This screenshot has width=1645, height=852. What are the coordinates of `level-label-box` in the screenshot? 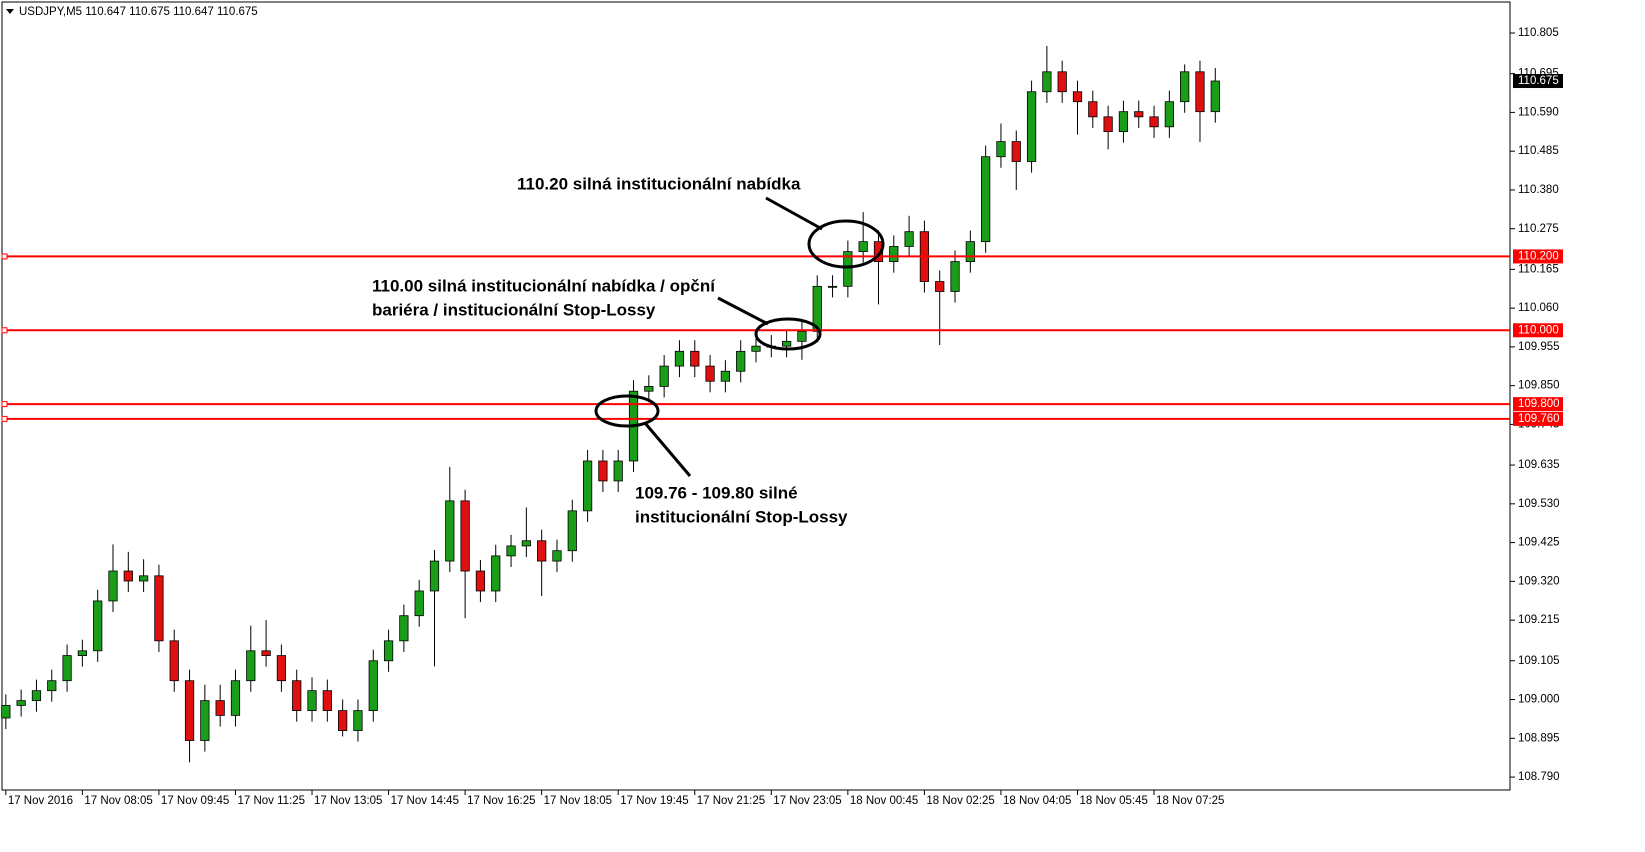 It's located at (1538, 330).